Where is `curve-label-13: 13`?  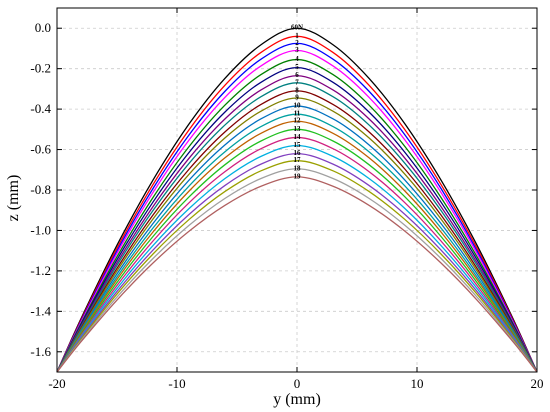 curve-label-13: 13 is located at coordinates (298, 129).